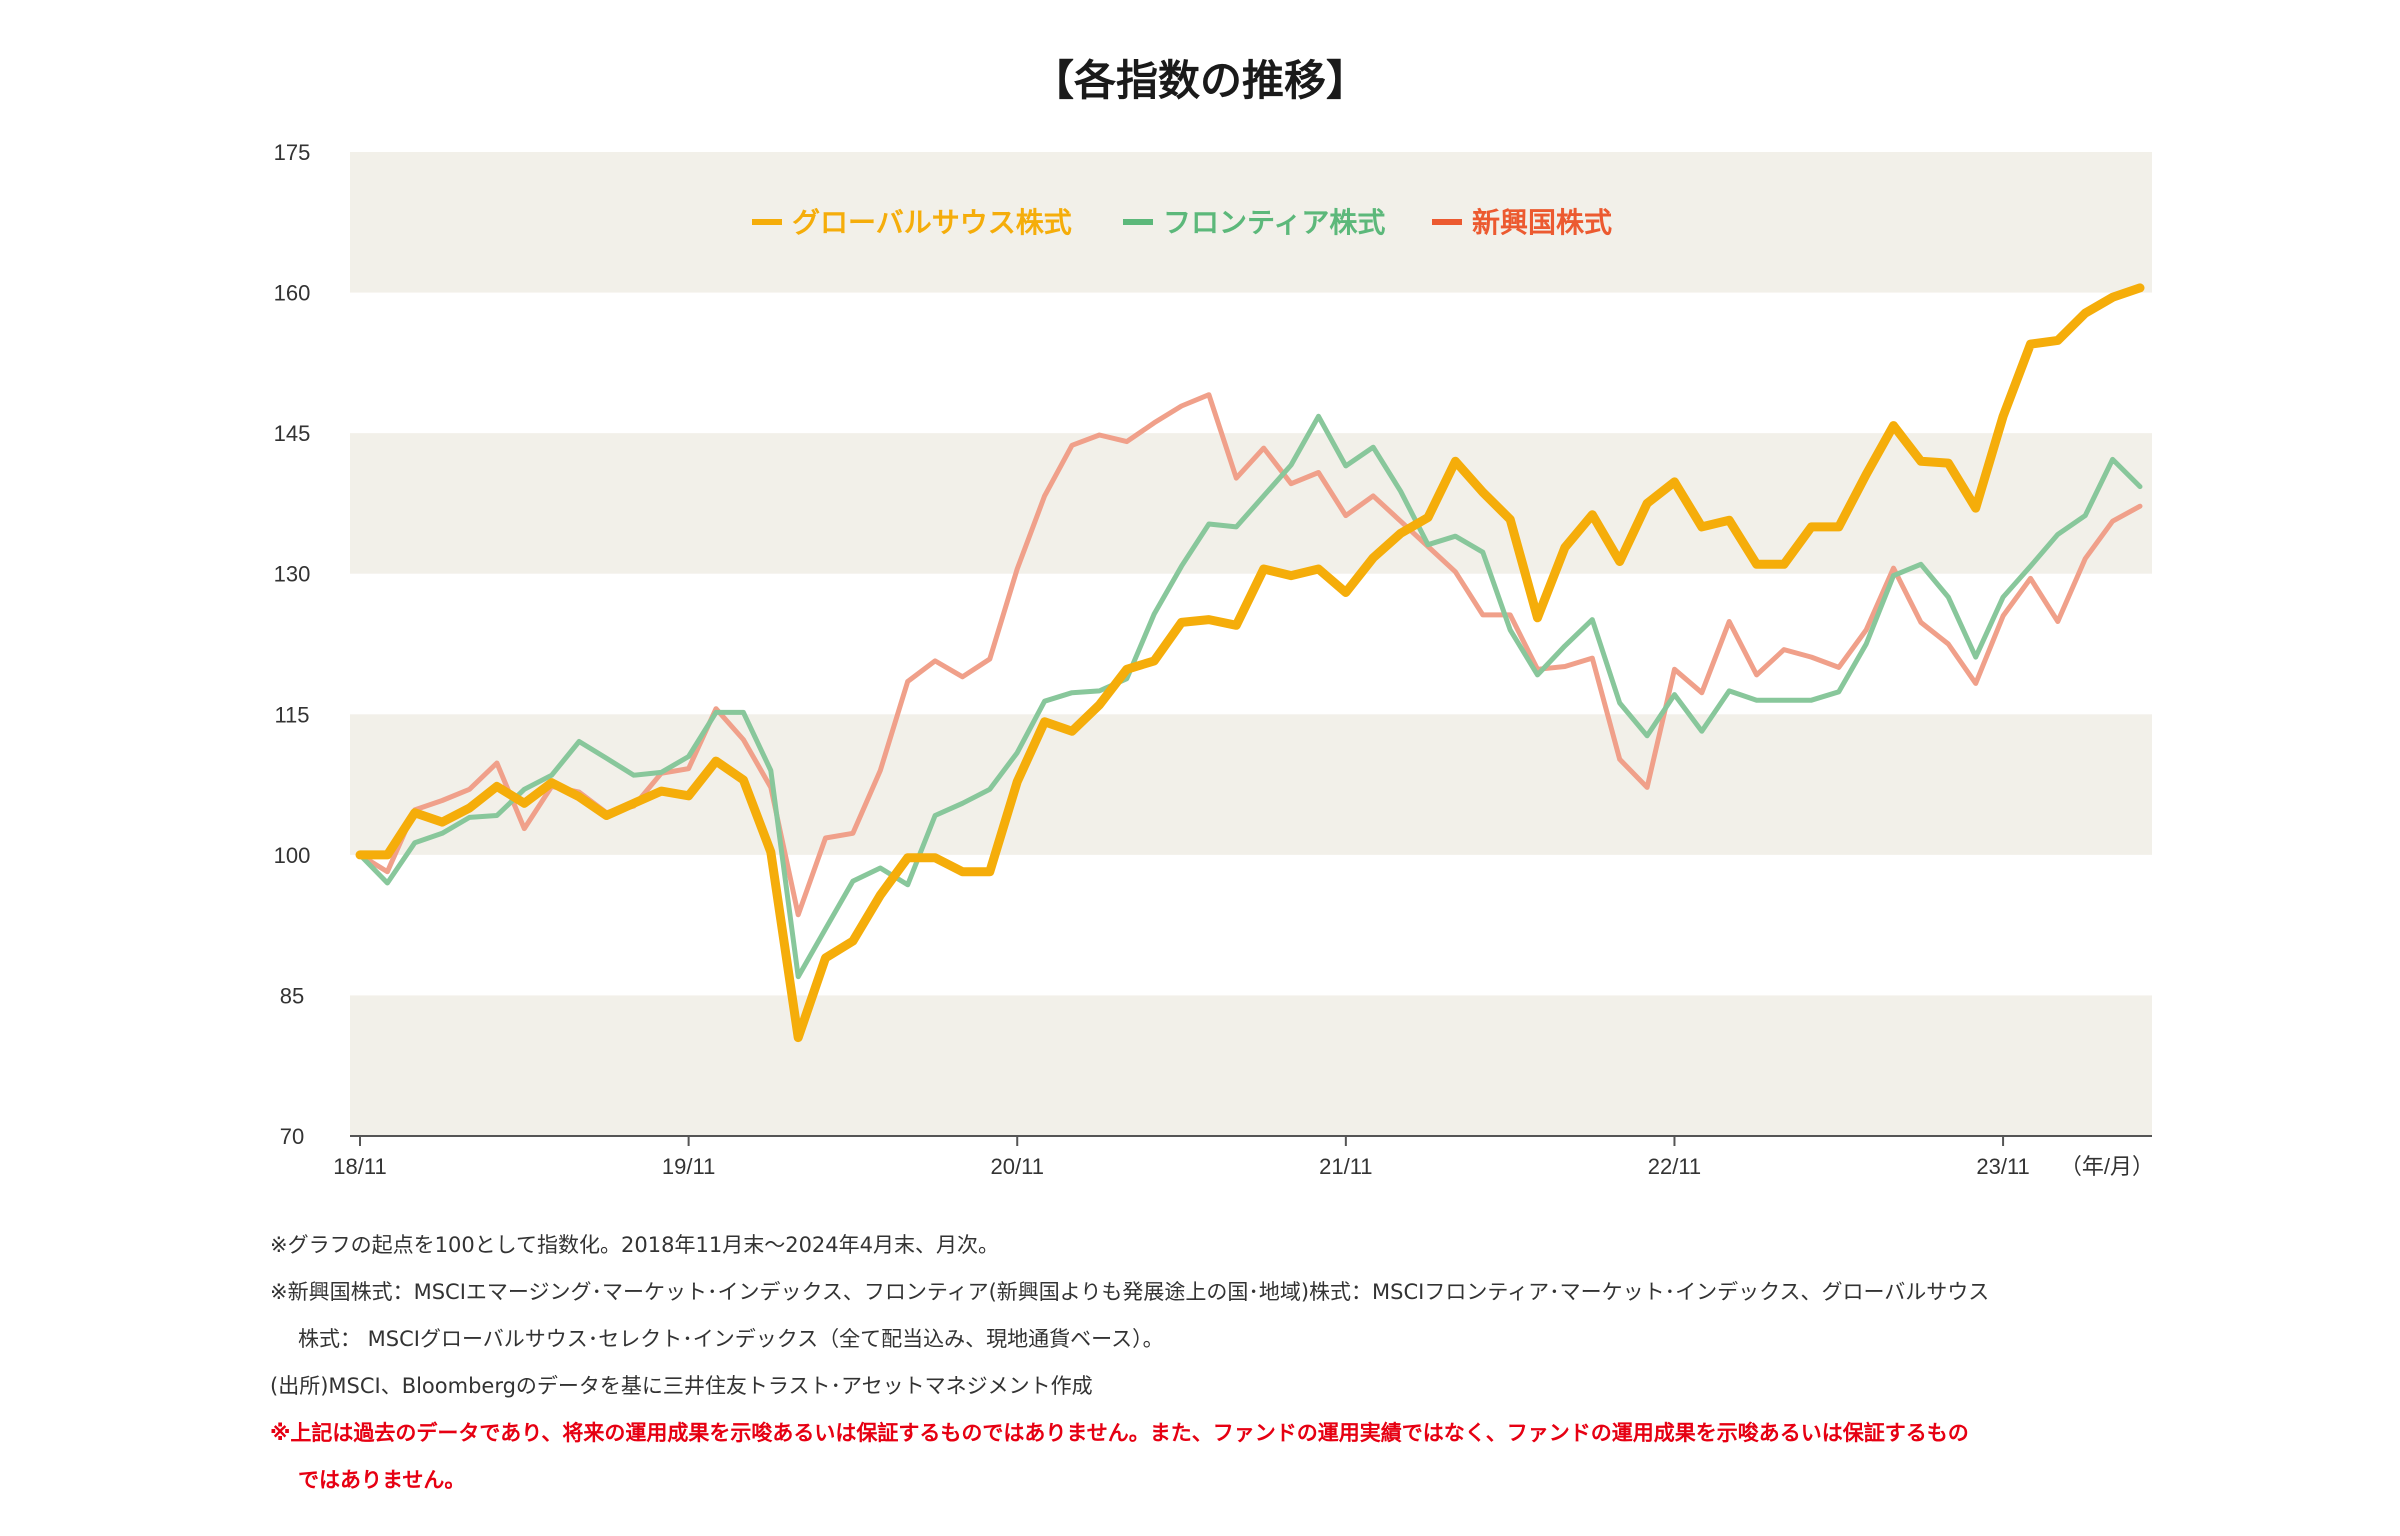  Describe the element at coordinates (1017, 1166) in the screenshot. I see `x-tick-label: 20/11` at that location.